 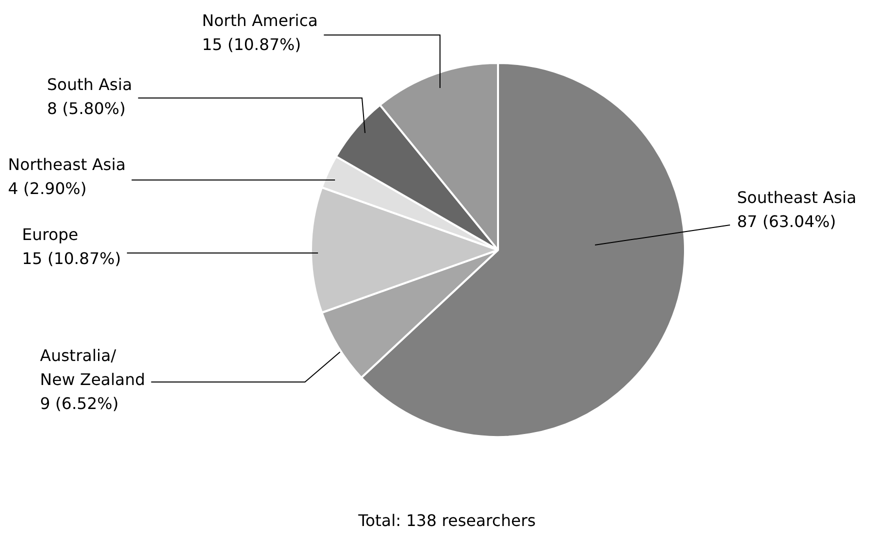 I want to click on slice-label: South Asia, so click(x=89, y=84).